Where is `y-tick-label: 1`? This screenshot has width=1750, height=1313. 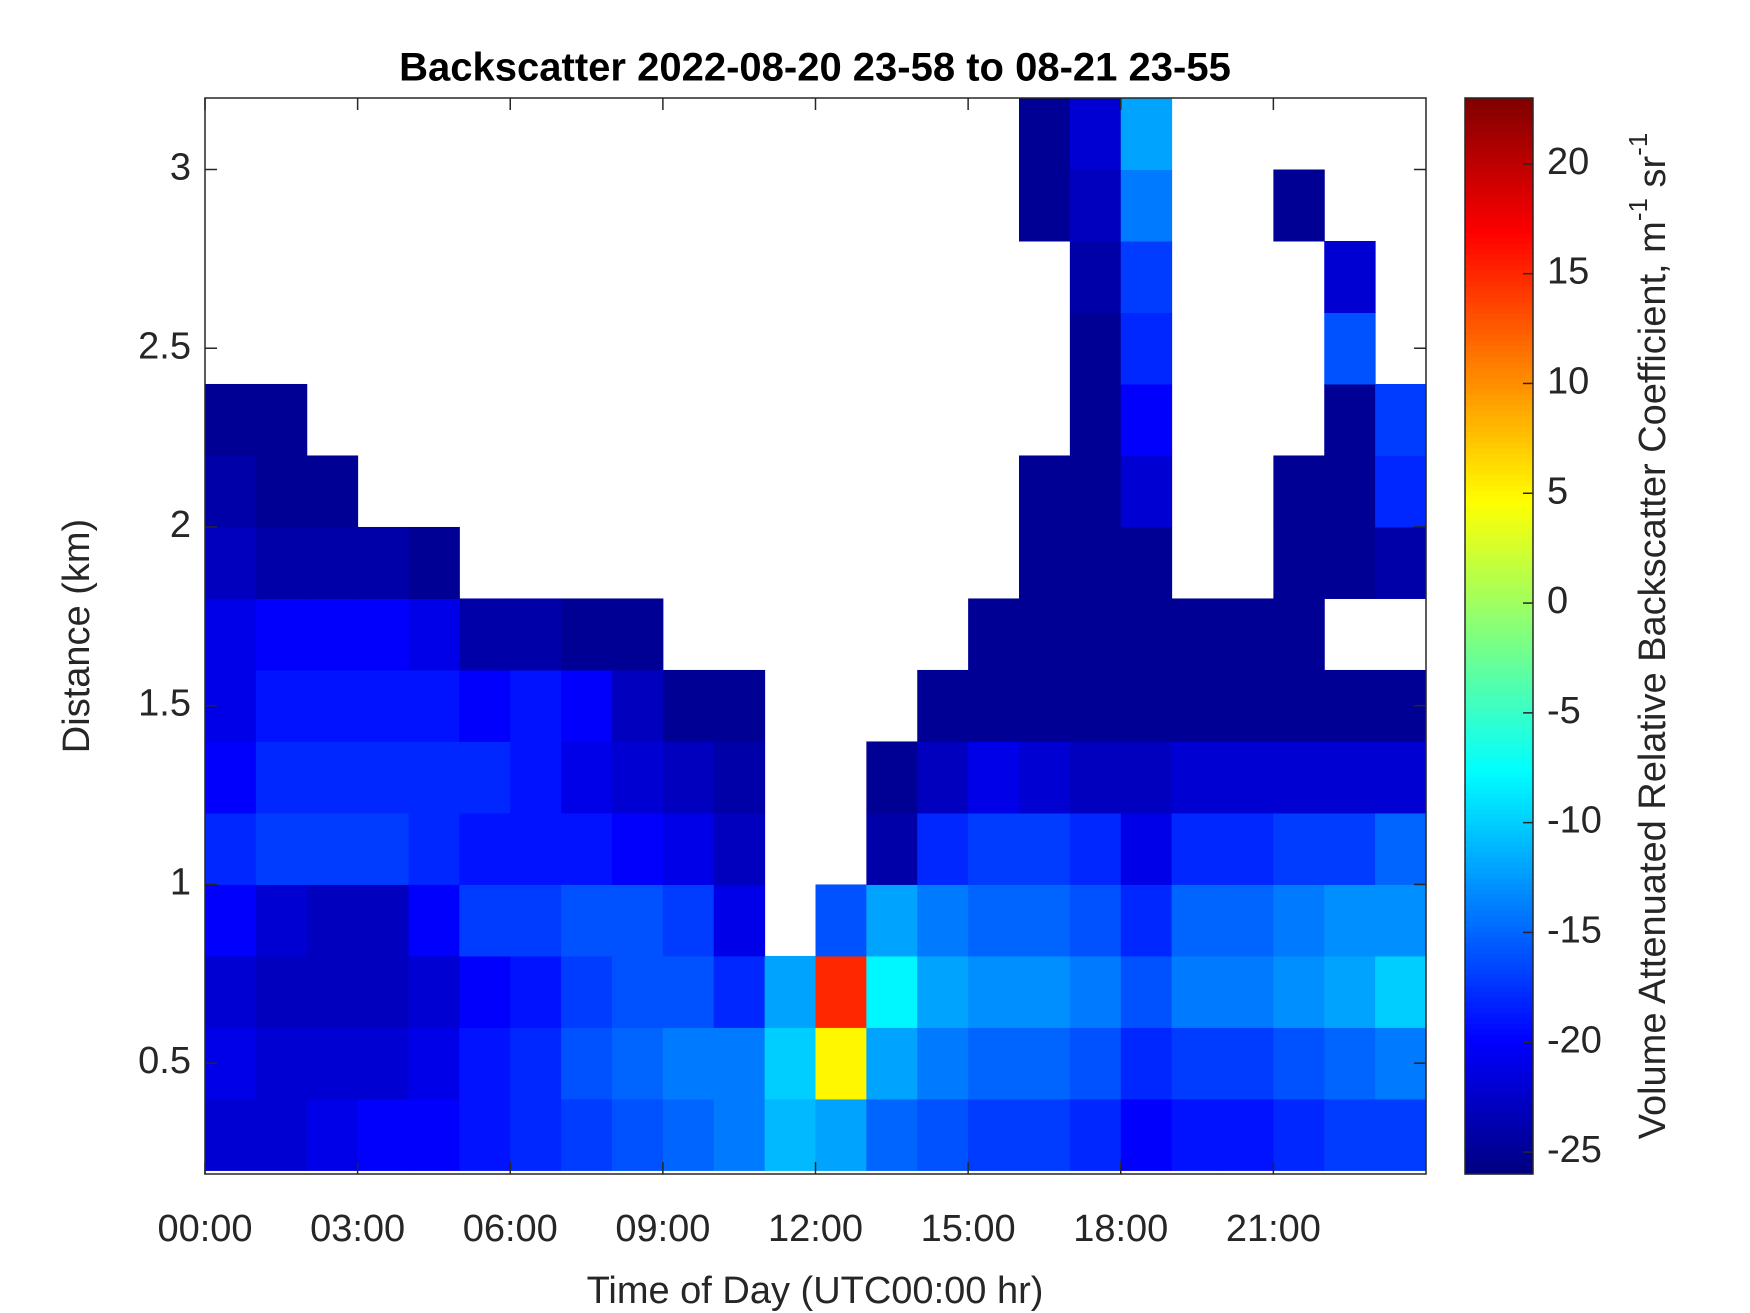 y-tick-label: 1 is located at coordinates (180, 882).